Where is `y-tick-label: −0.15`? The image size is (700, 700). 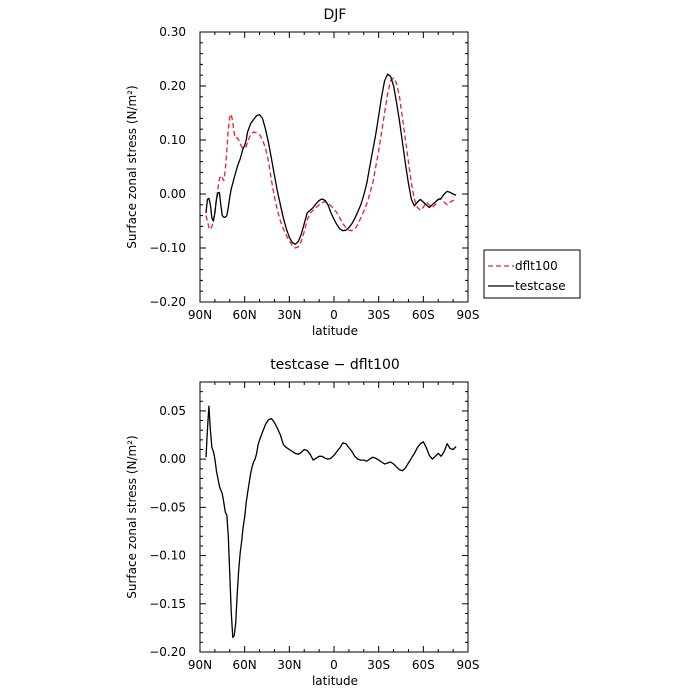 y-tick-label: −0.15 is located at coordinates (167, 604).